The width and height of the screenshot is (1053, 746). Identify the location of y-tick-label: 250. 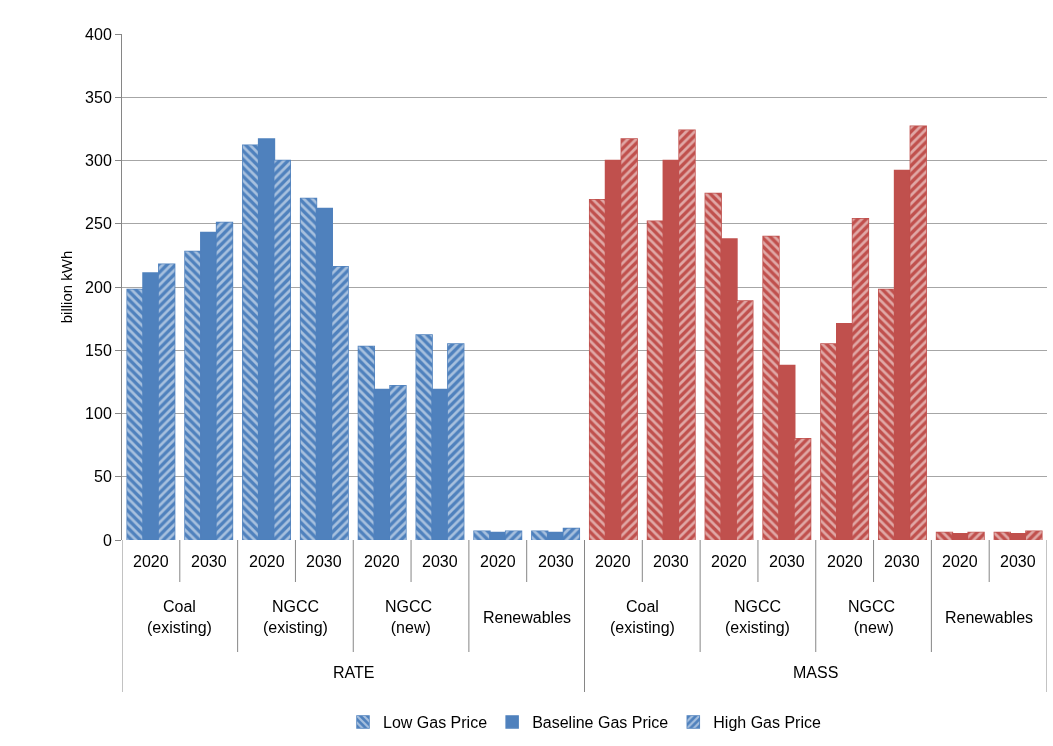
(98, 224).